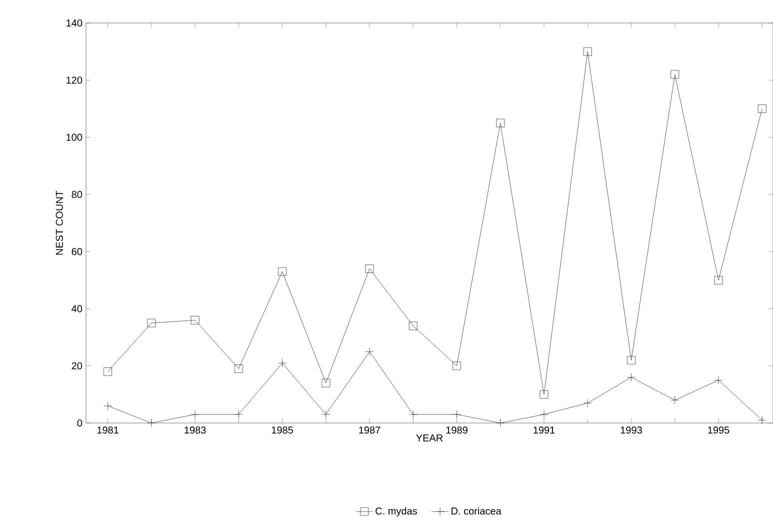 The height and width of the screenshot is (523, 773). Describe the element at coordinates (282, 430) in the screenshot. I see `x-tick-label: 1985` at that location.